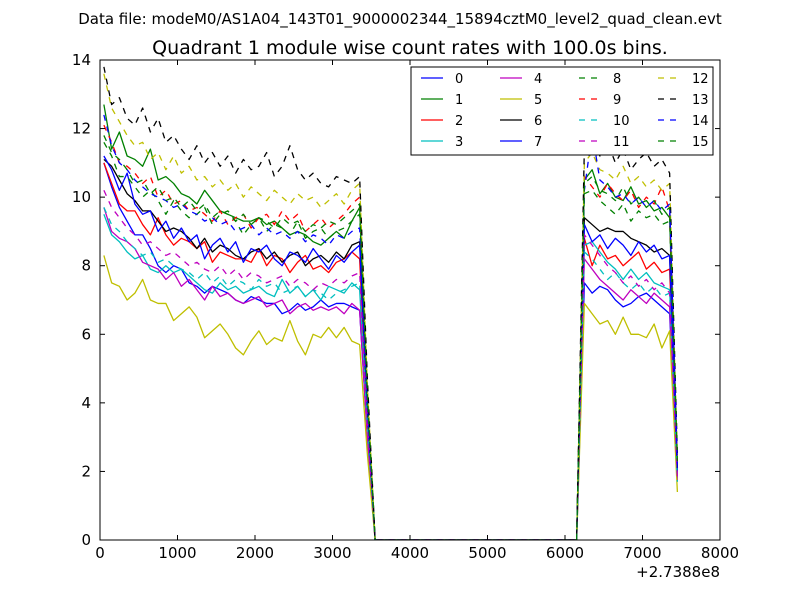 The height and width of the screenshot is (600, 800). What do you see at coordinates (81, 197) in the screenshot?
I see `y-tick-label: 10` at bounding box center [81, 197].